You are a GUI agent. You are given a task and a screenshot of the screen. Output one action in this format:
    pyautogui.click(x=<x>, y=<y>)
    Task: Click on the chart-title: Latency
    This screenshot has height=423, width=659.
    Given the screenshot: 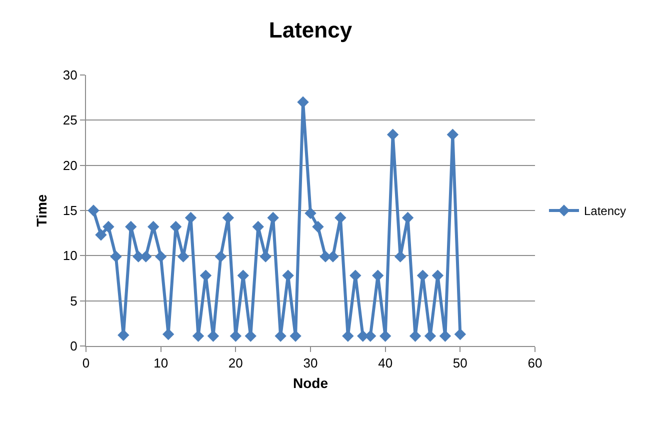 What is the action you would take?
    pyautogui.click(x=310, y=29)
    